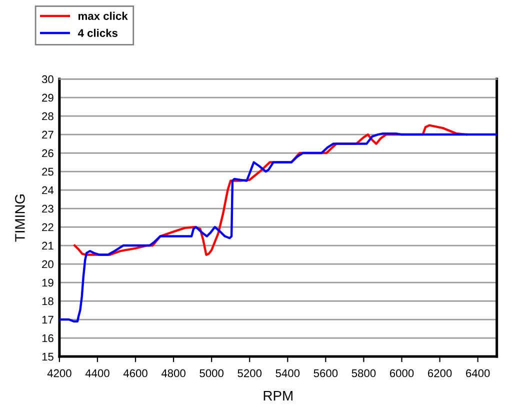  Describe the element at coordinates (288, 373) in the screenshot. I see `x-tick-label: 5400` at that location.